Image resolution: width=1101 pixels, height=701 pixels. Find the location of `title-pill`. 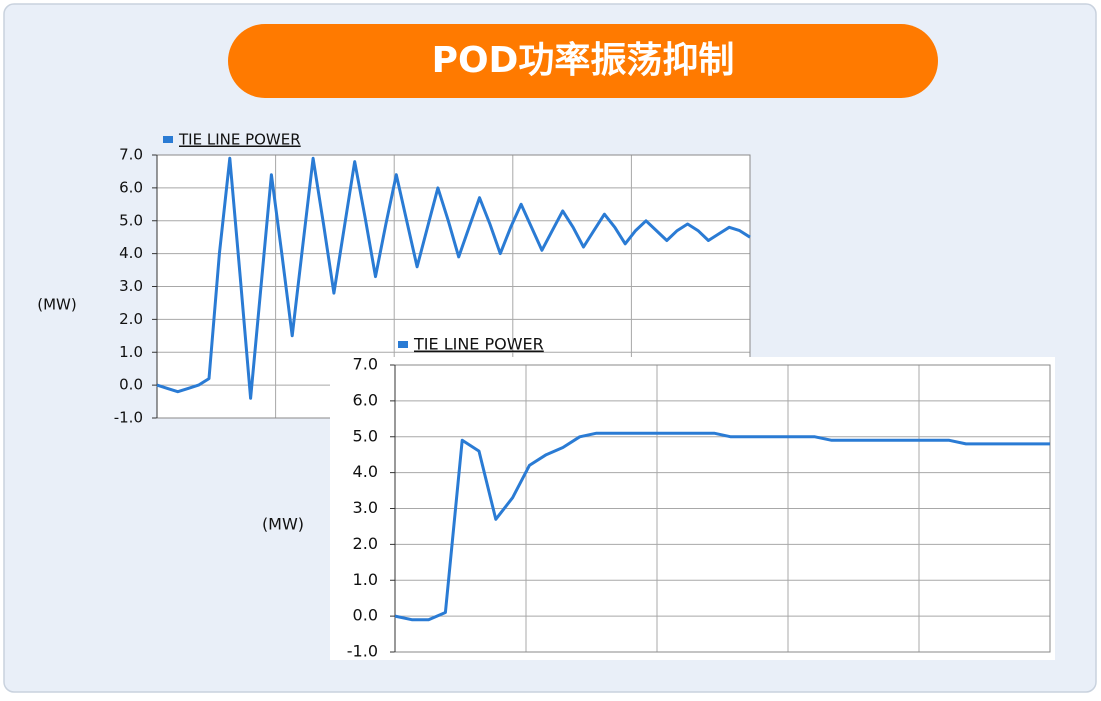

title-pill is located at coordinates (583, 61).